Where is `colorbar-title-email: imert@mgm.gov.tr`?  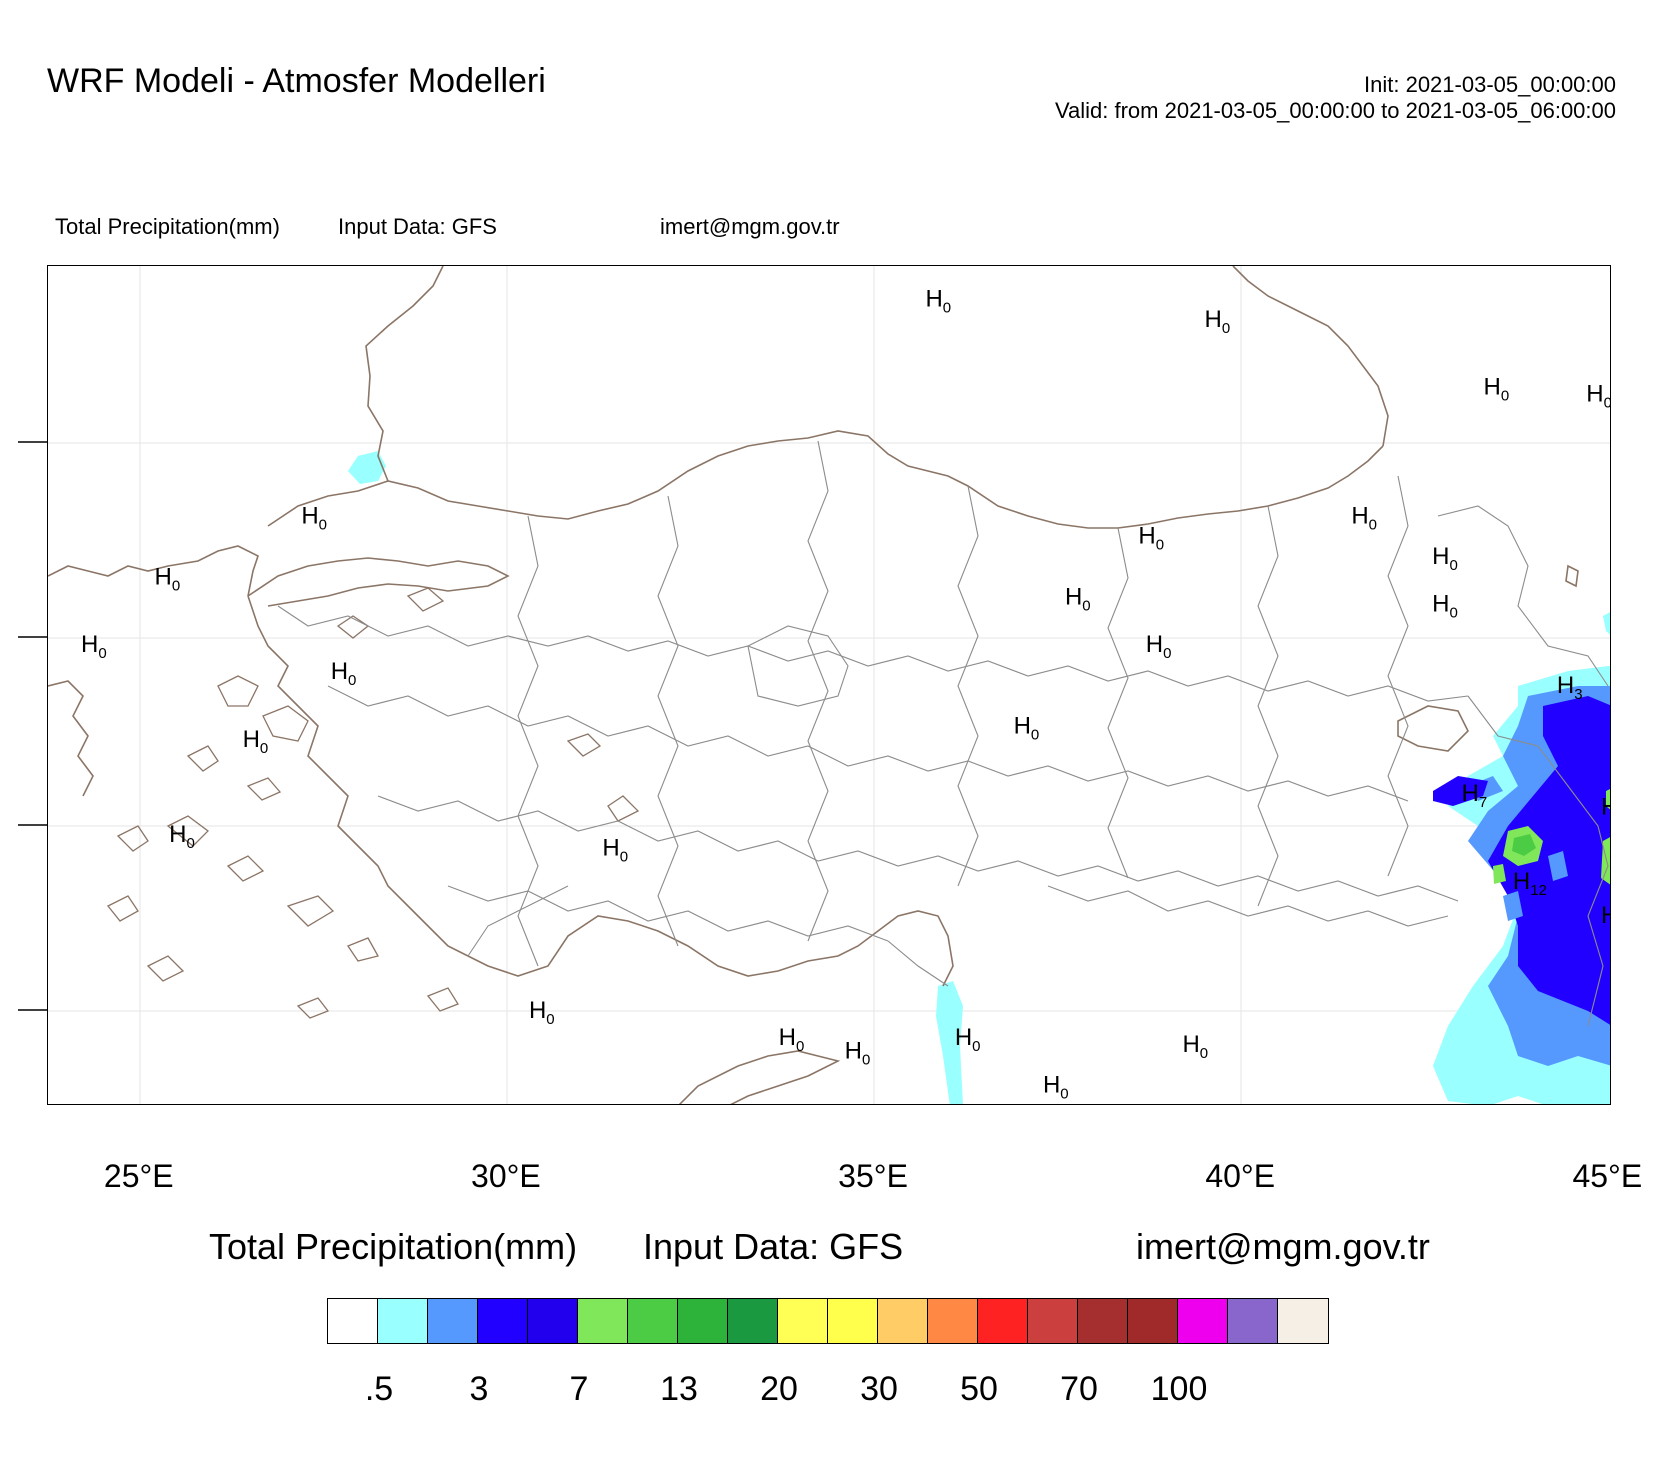 colorbar-title-email: imert@mgm.gov.tr is located at coordinates (1283, 1246).